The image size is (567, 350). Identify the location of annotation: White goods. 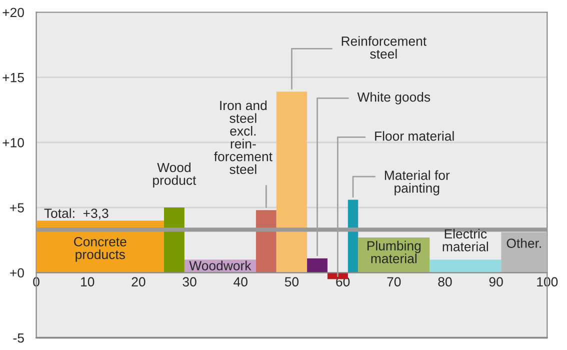
(393, 98).